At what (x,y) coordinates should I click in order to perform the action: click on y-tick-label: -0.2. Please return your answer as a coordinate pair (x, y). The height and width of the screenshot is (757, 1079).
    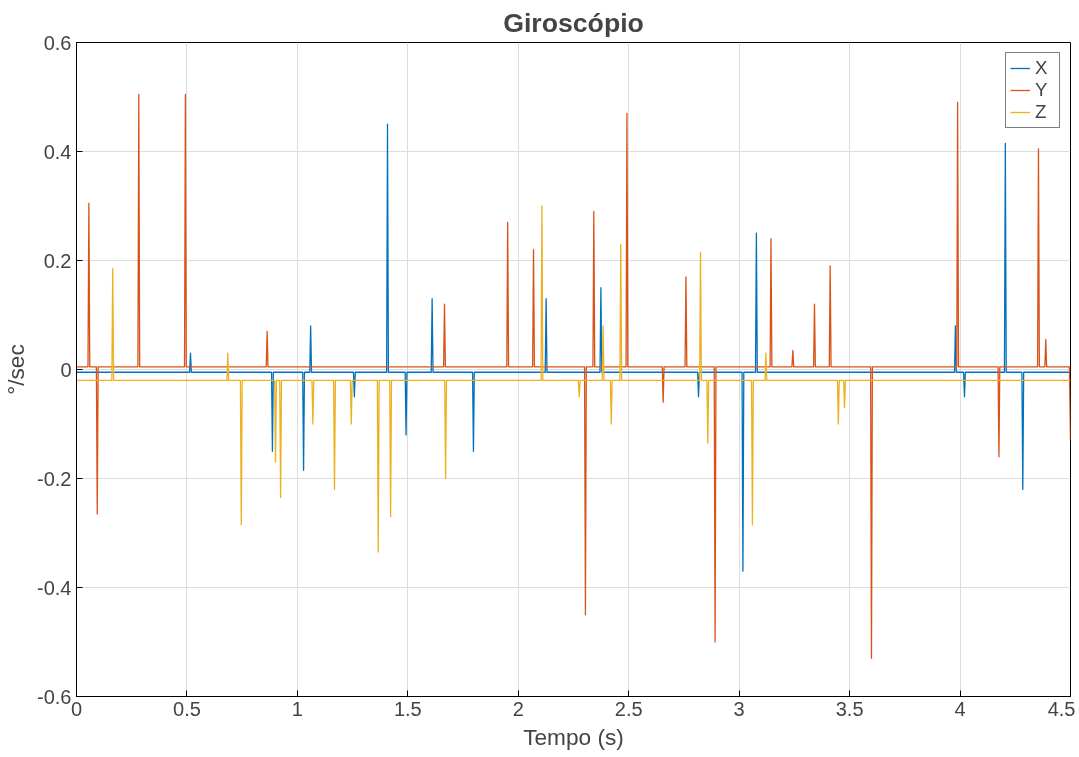
    Looking at the image, I should click on (54, 478).